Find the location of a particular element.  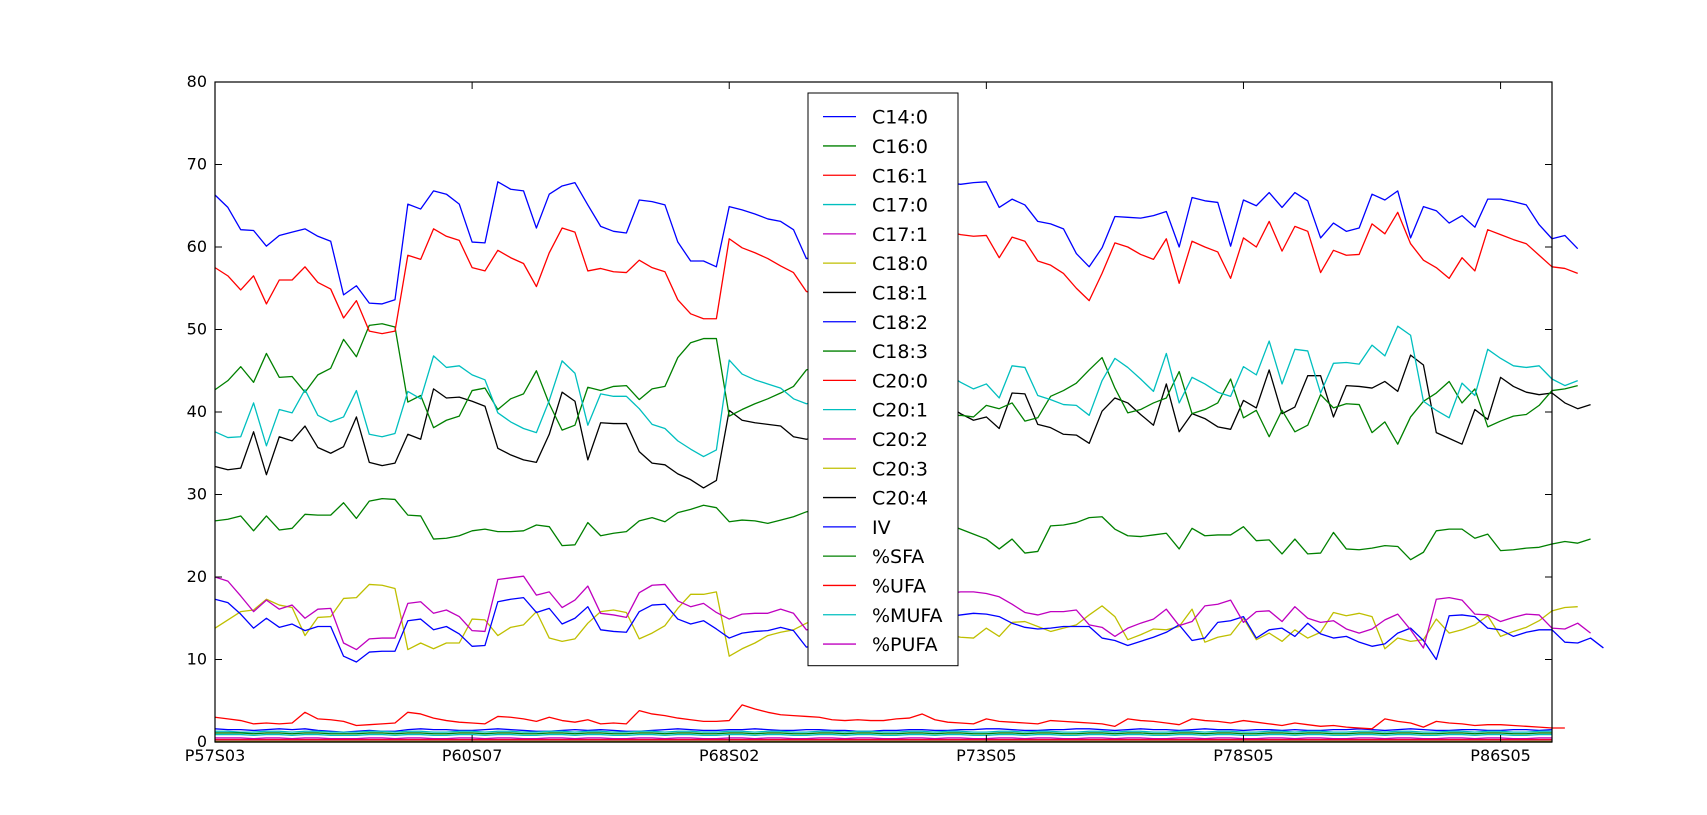

x-tick-label-4: P78S05 is located at coordinates (1243, 755).